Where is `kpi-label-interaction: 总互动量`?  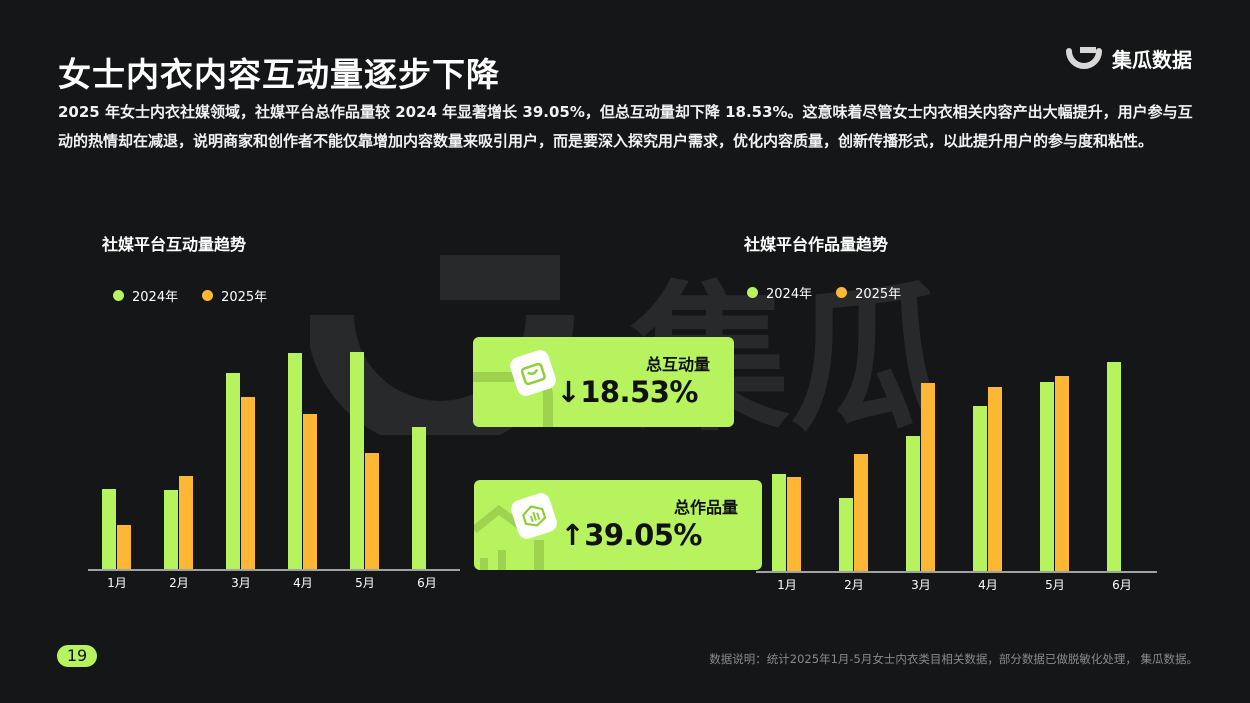
kpi-label-interaction: 总互动量 is located at coordinates (677, 364).